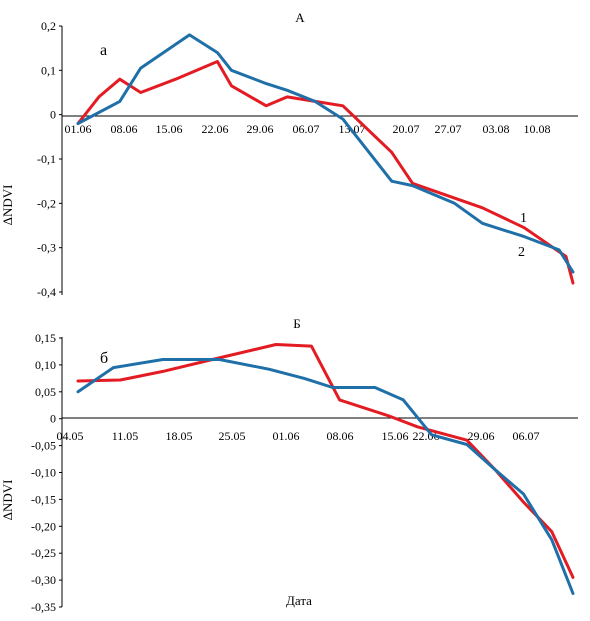 This screenshot has height=621, width=590. I want to click on y-tick-label: -0,3, so click(46, 248).